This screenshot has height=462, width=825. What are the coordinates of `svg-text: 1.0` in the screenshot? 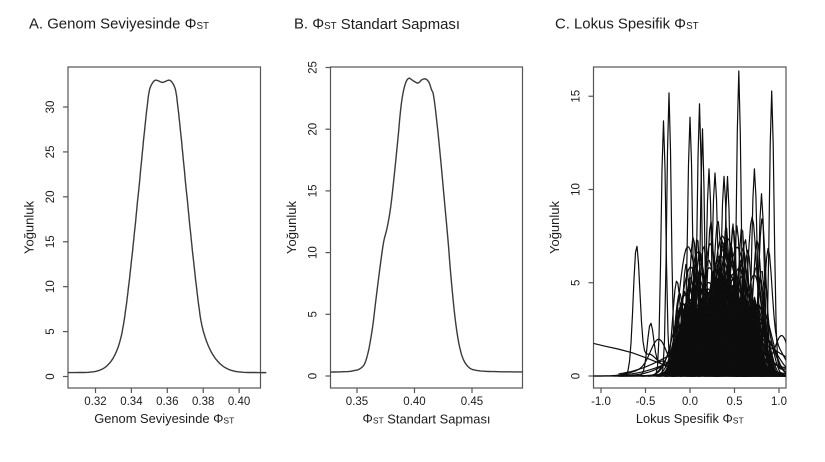 It's located at (779, 402).